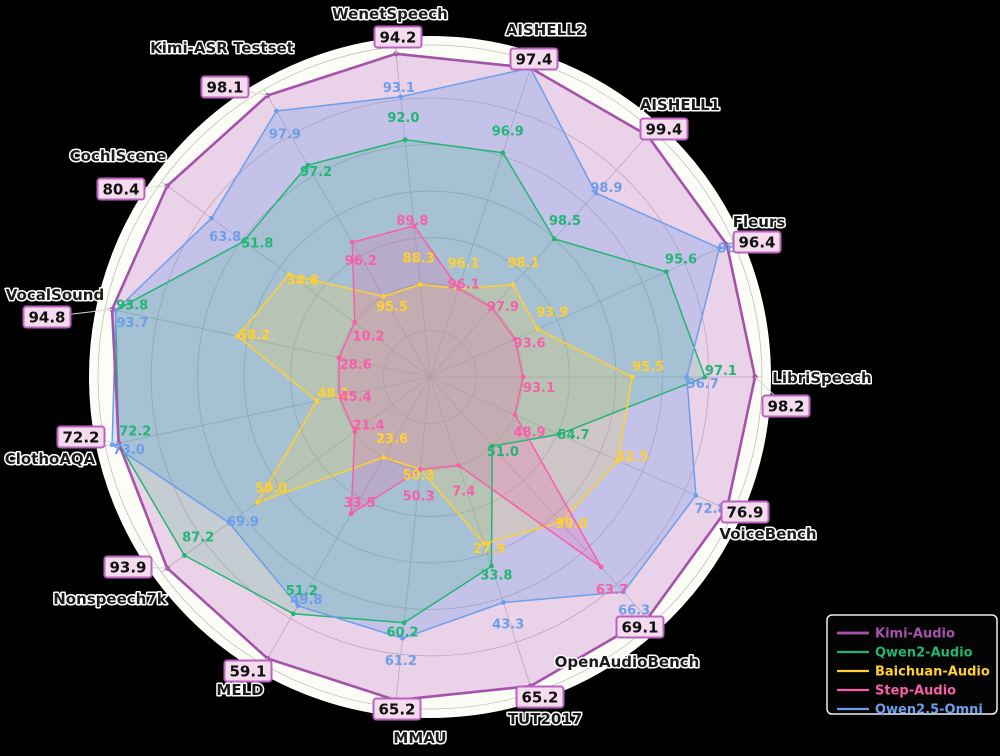 This screenshot has width=1000, height=756. What do you see at coordinates (606, 188) in the screenshot?
I see `value-label: 98.9` at bounding box center [606, 188].